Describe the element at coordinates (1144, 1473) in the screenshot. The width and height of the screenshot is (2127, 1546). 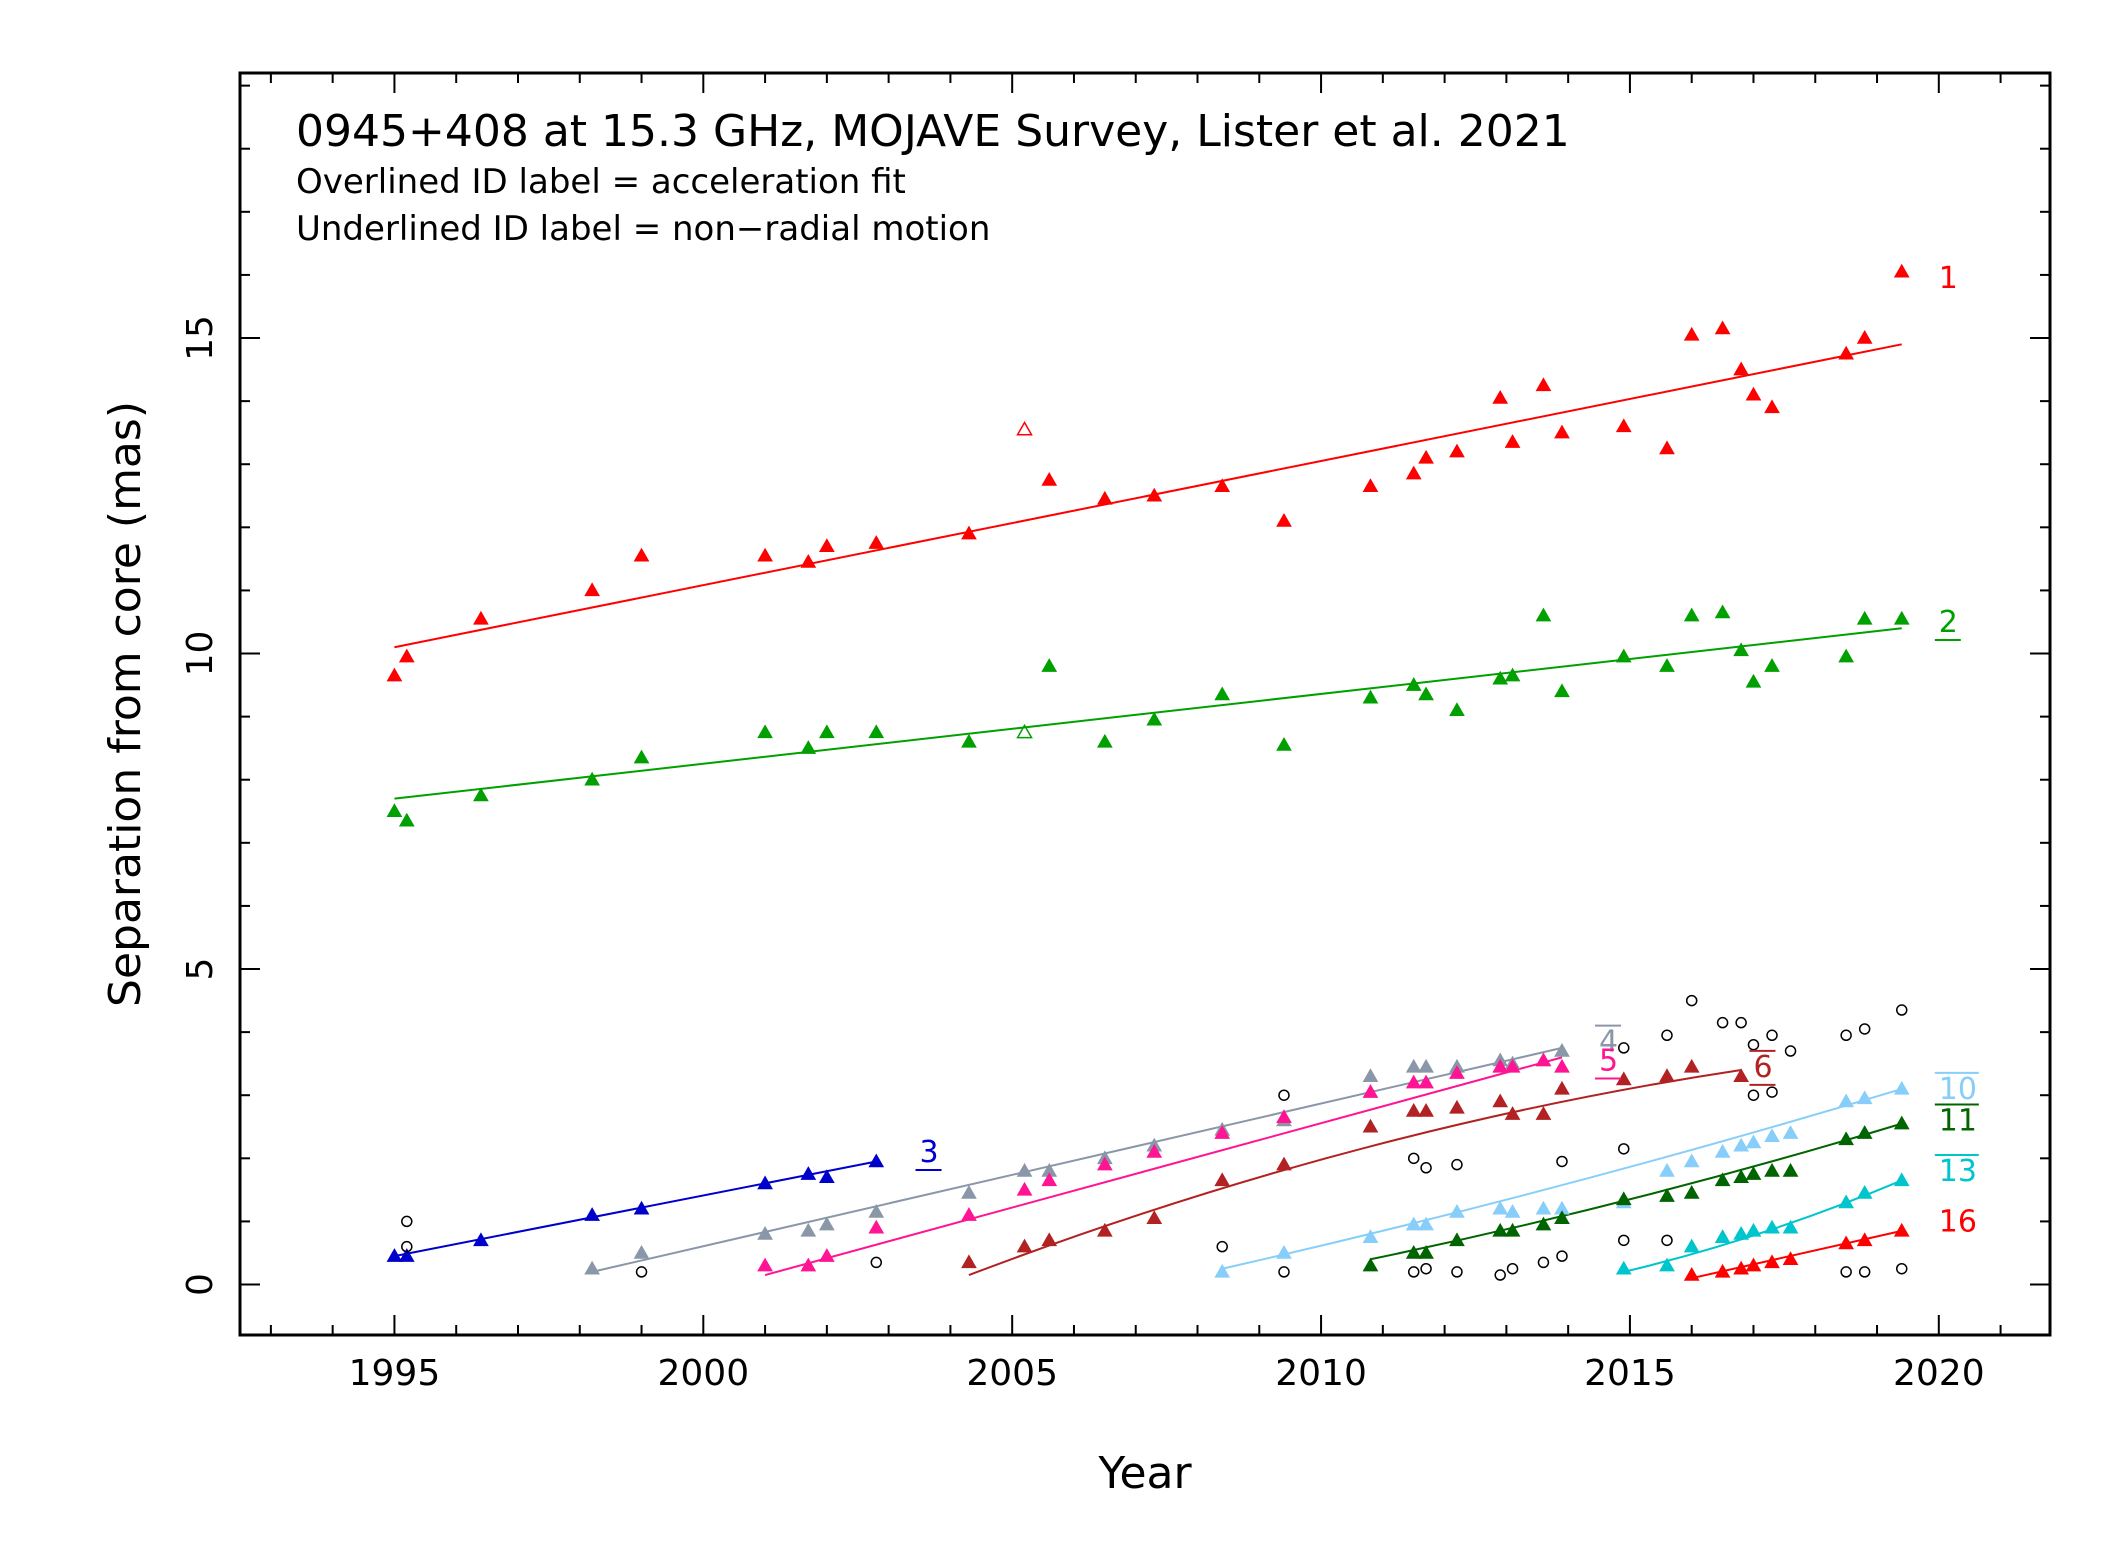
I see `x-axis-label: Year` at that location.